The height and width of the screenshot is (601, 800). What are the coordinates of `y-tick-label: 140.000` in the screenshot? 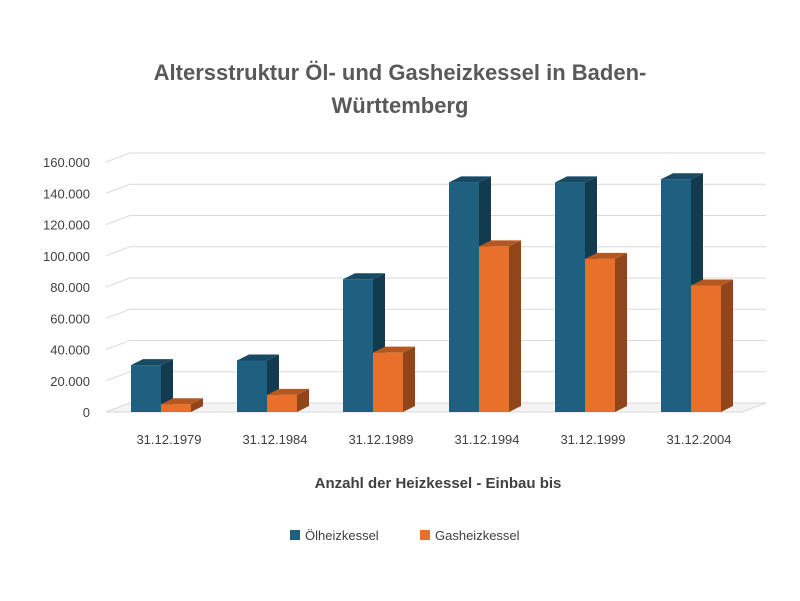 It's located at (66, 193).